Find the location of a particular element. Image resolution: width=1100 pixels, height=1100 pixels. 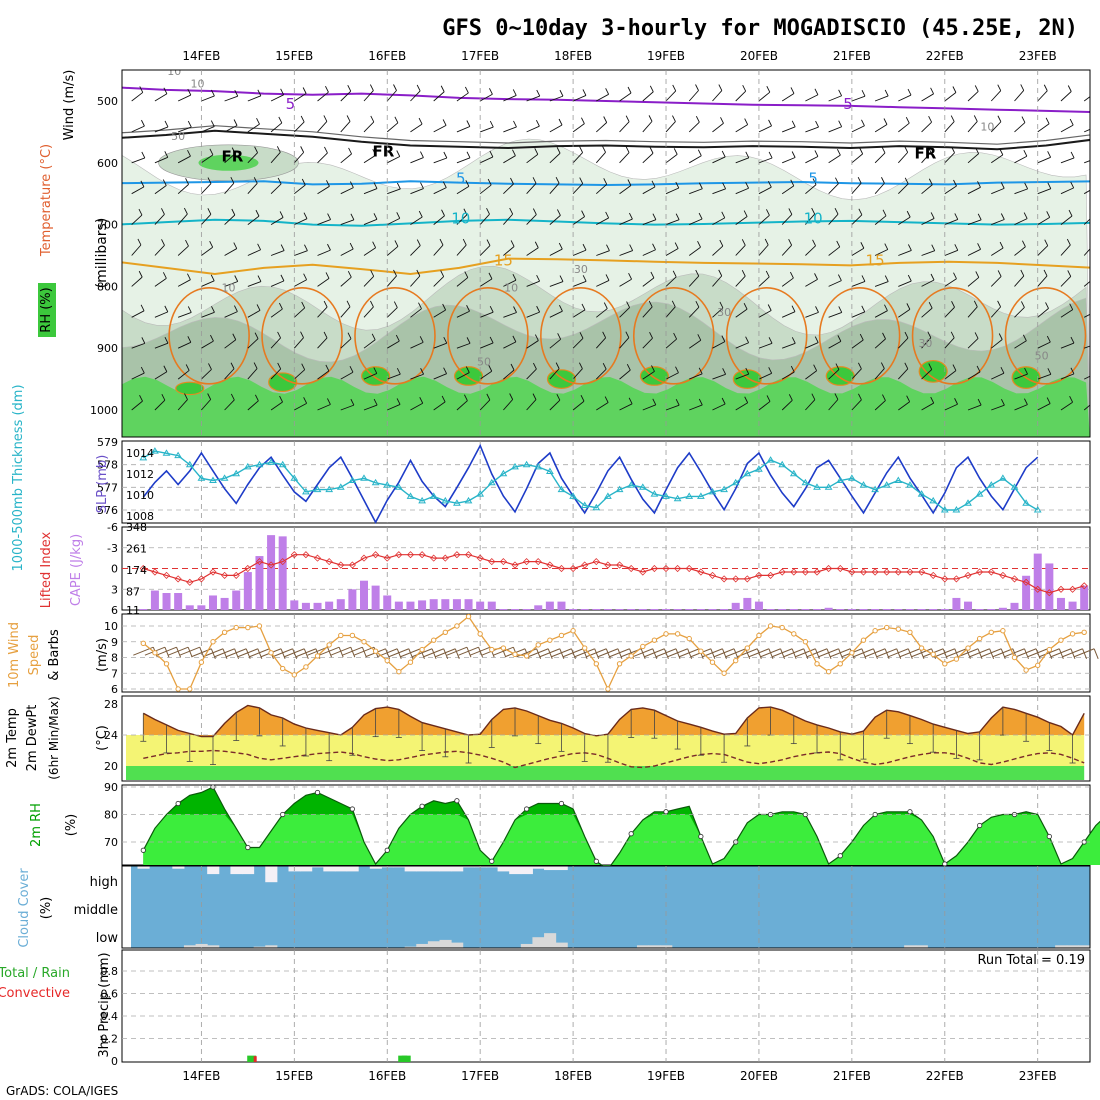

bottom-date-label: 14FEB is located at coordinates (201, 1076).